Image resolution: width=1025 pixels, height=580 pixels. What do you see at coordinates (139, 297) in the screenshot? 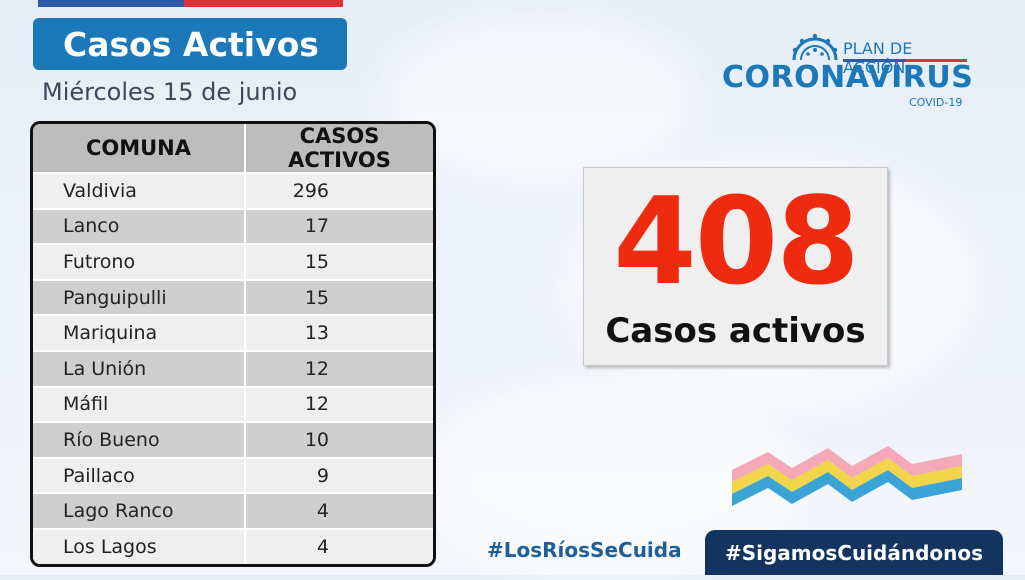
I see `comuna-cell: Panguipulli` at bounding box center [139, 297].